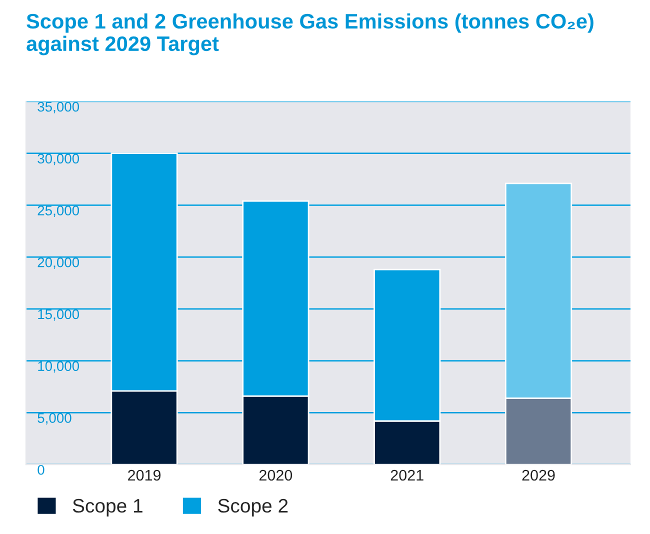 Image resolution: width=650 pixels, height=534 pixels. What do you see at coordinates (59, 108) in the screenshot?
I see `y-tick-label: 35,000` at bounding box center [59, 108].